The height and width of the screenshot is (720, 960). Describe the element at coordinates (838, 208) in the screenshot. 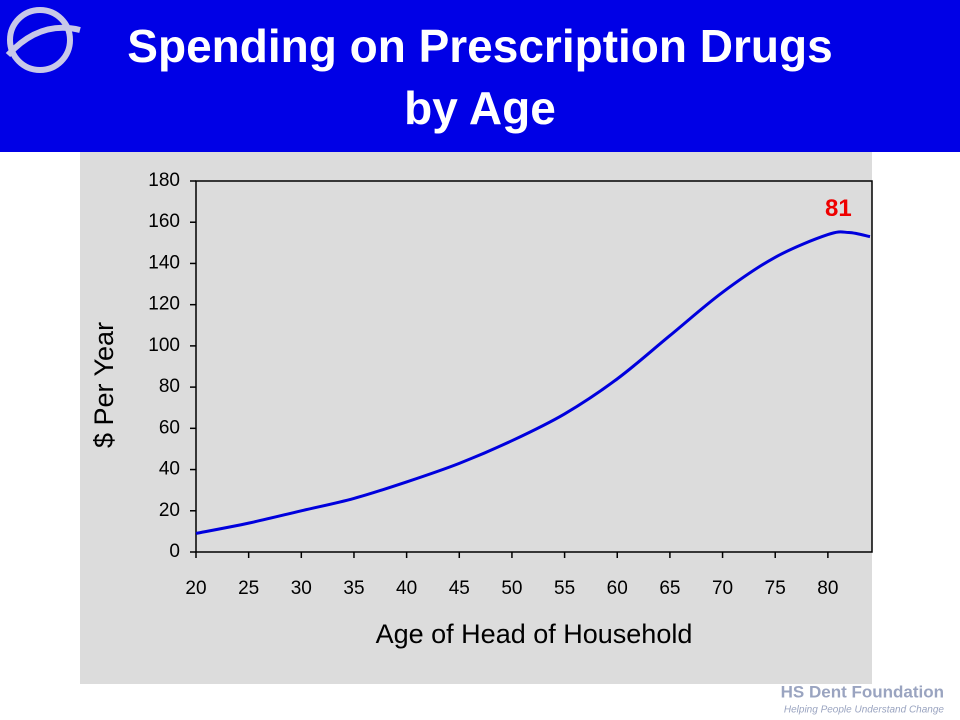

I see `annotation: 81` at that location.